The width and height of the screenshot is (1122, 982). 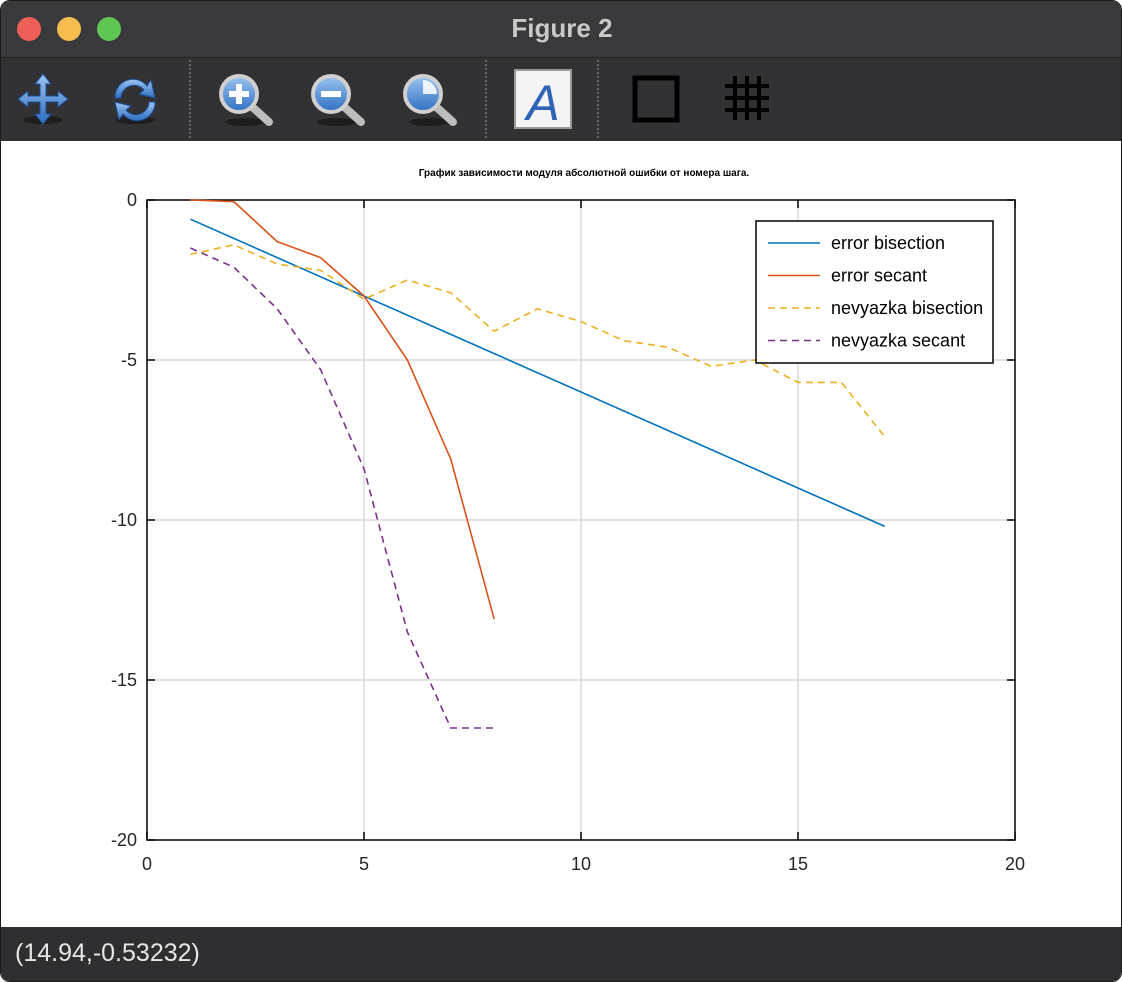 I want to click on box-icon, so click(x=656, y=99).